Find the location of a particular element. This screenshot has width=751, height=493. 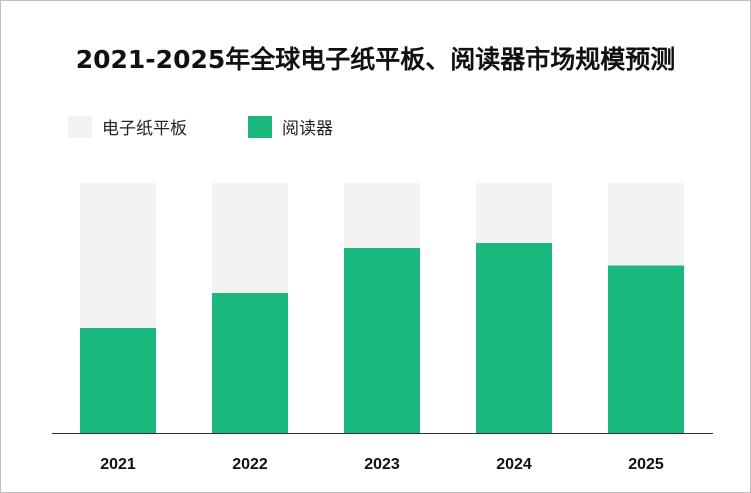

bar-reader-2022 is located at coordinates (250, 363).